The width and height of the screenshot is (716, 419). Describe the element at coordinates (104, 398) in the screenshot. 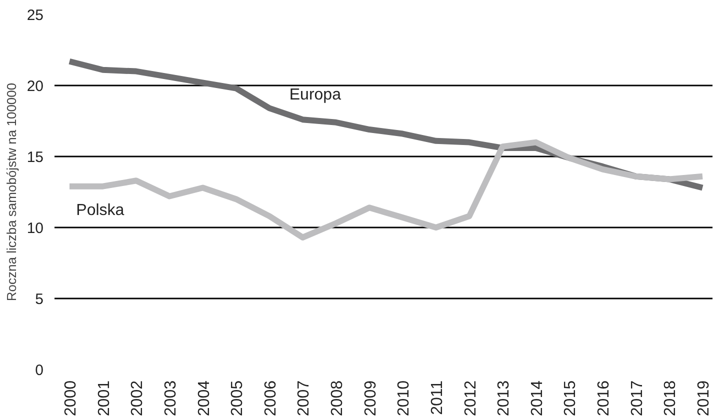

I see `x-tick-label: 2001` at that location.